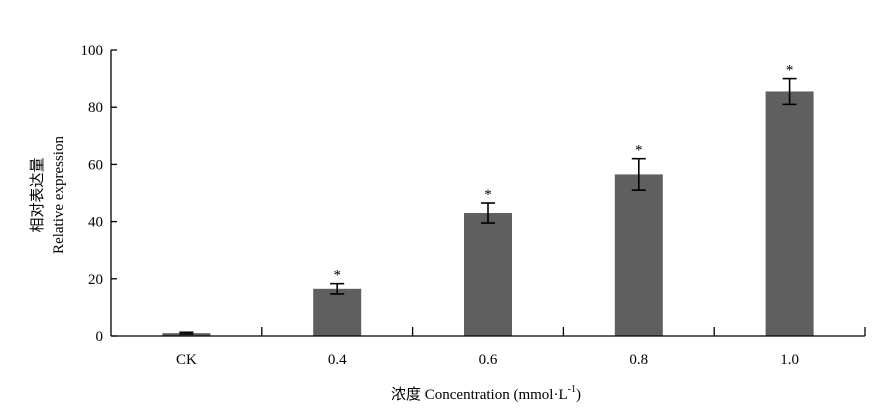 Image resolution: width=887 pixels, height=413 pixels. I want to click on x-tick-label: 0.4, so click(337, 360).